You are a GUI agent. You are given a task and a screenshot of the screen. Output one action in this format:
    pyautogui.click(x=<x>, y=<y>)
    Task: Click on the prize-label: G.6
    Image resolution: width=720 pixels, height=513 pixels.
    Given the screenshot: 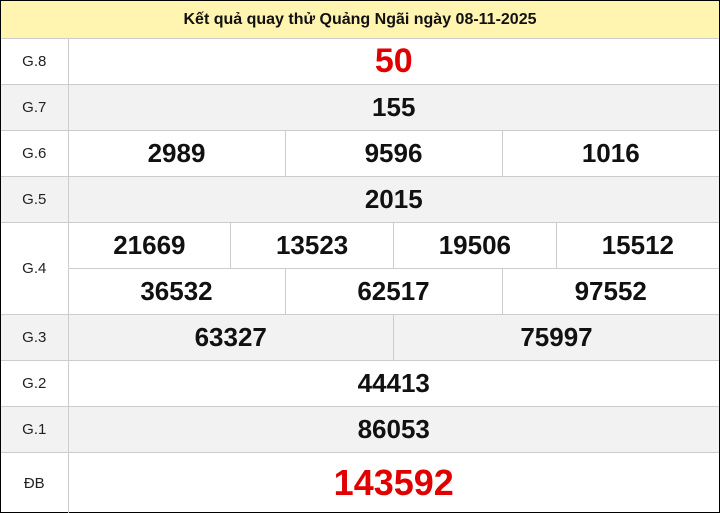 What is the action you would take?
    pyautogui.click(x=35, y=153)
    